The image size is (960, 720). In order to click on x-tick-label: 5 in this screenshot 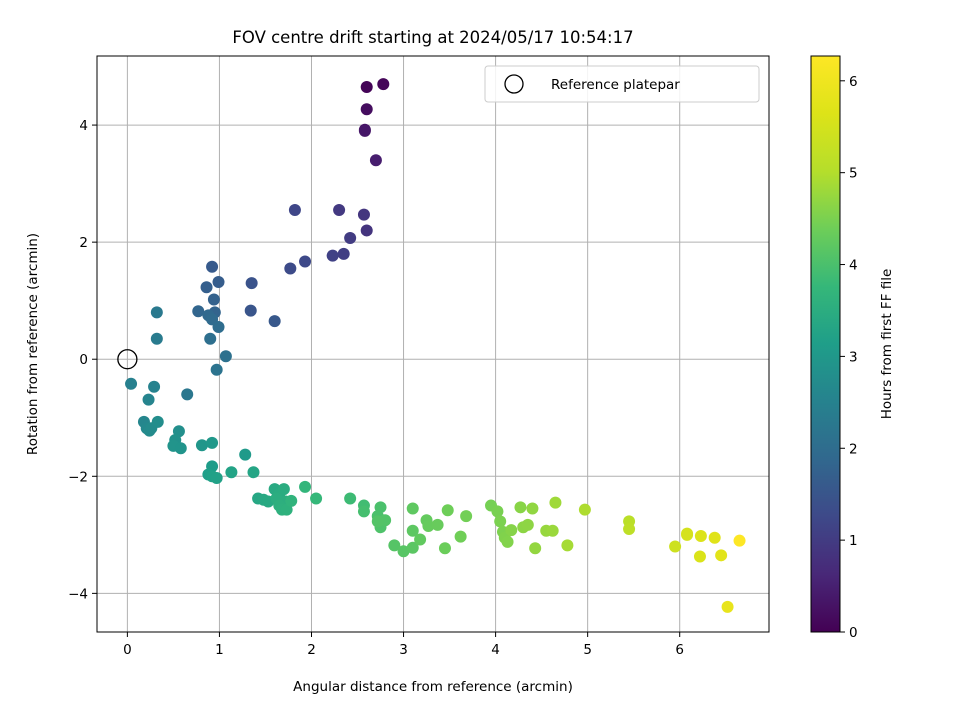, I will do `click(587, 650)`.